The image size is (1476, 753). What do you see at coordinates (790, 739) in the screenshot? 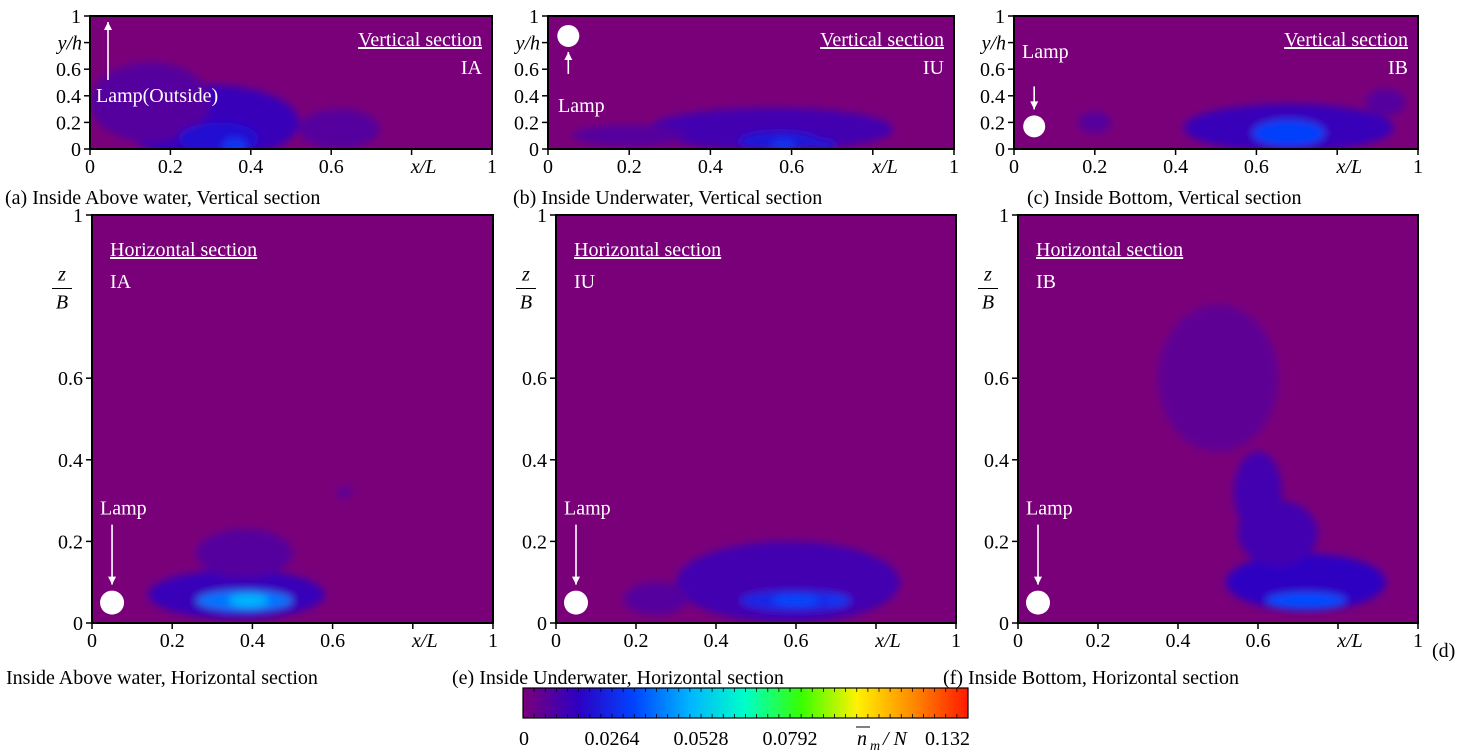
I see `colorbar-tick-label: 0.0792` at bounding box center [790, 739].